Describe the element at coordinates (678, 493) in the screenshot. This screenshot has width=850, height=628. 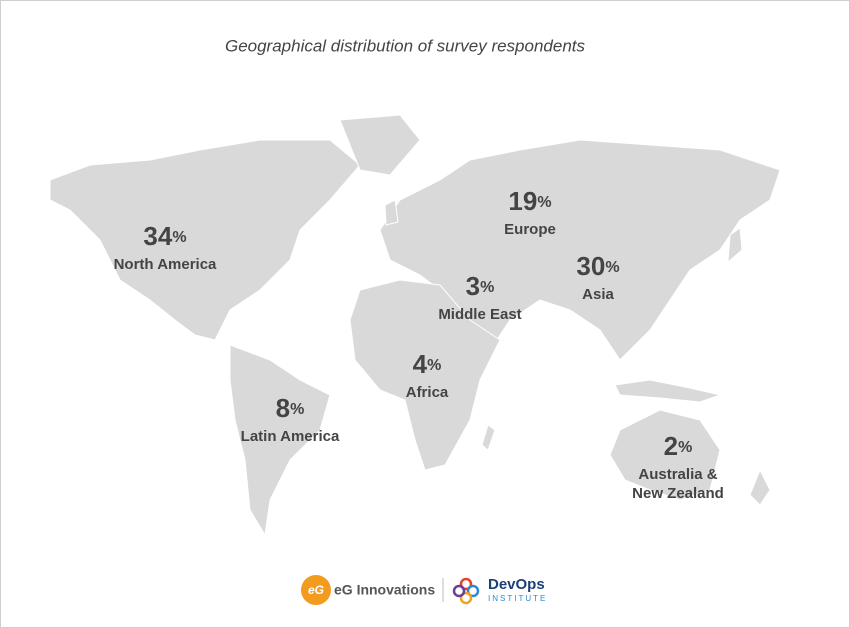
I see `region-name: New Zealand` at that location.